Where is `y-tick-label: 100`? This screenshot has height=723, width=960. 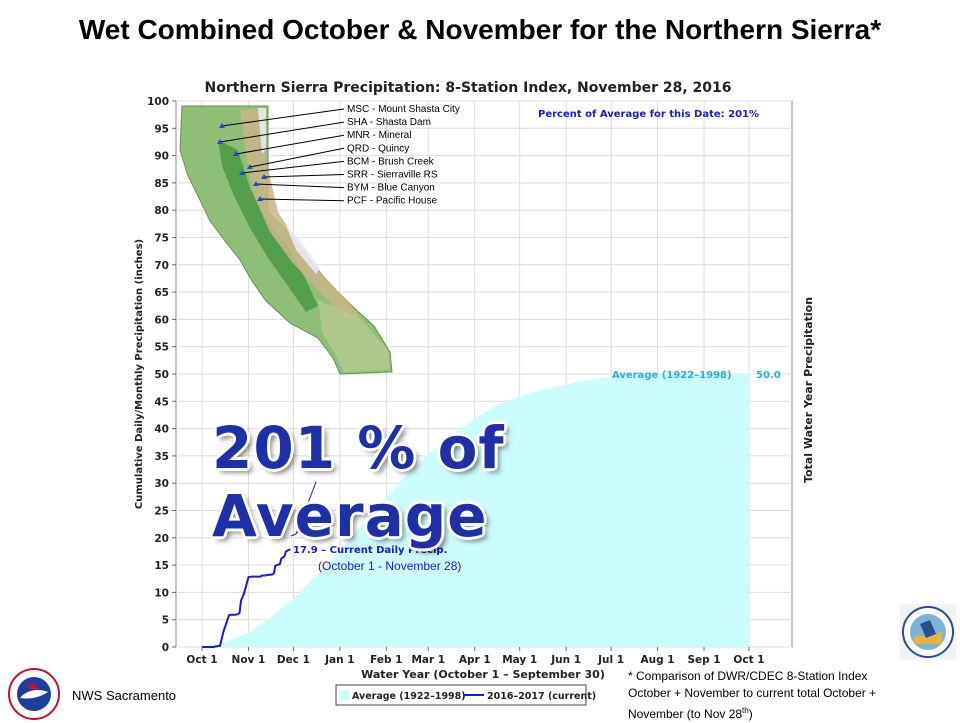 y-tick-label: 100 is located at coordinates (158, 102).